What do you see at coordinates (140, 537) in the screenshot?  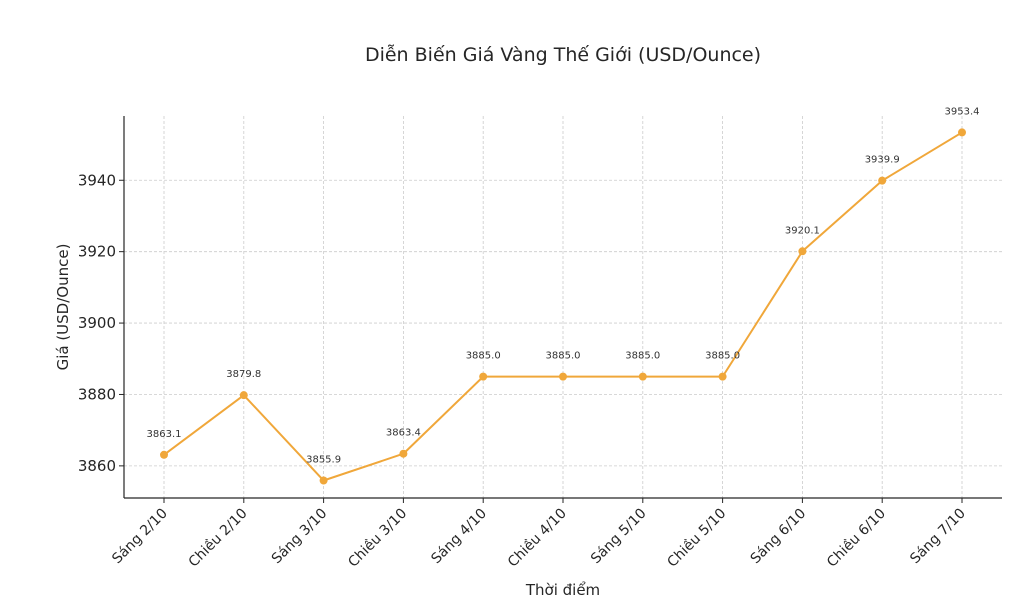 I see `x-tick-label: Sáng 2/10` at bounding box center [140, 537].